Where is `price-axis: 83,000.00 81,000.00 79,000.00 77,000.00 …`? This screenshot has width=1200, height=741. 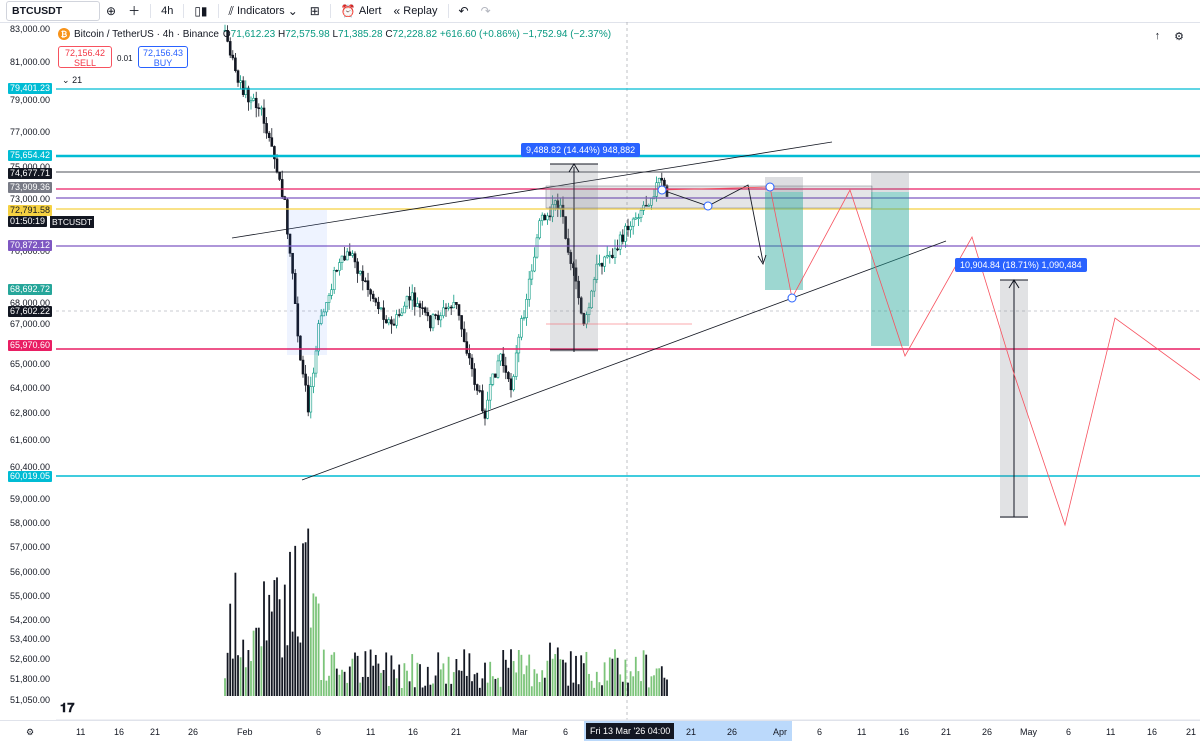
price-axis: 83,000.00 81,000.00 79,000.00 77,000.00 … is located at coordinates (27, 371).